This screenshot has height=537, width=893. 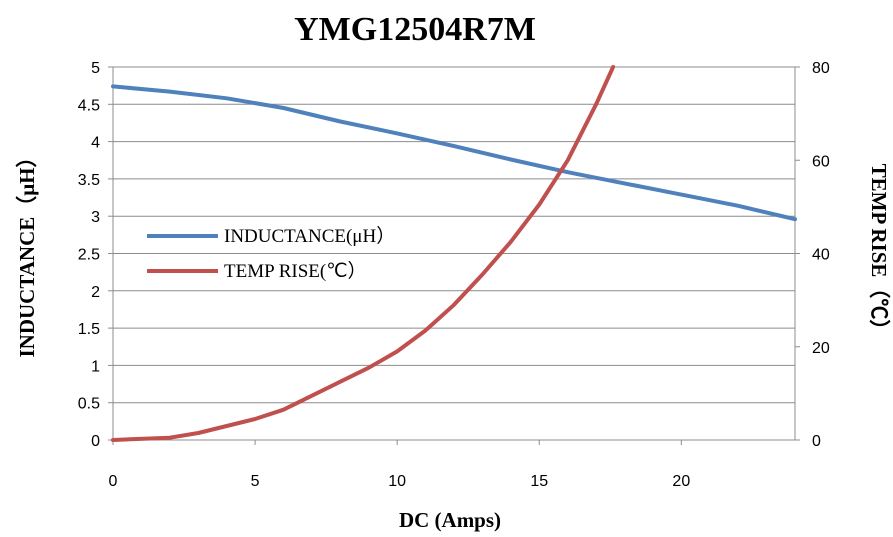 What do you see at coordinates (821, 68) in the screenshot?
I see `y2-tick-label: 80` at bounding box center [821, 68].